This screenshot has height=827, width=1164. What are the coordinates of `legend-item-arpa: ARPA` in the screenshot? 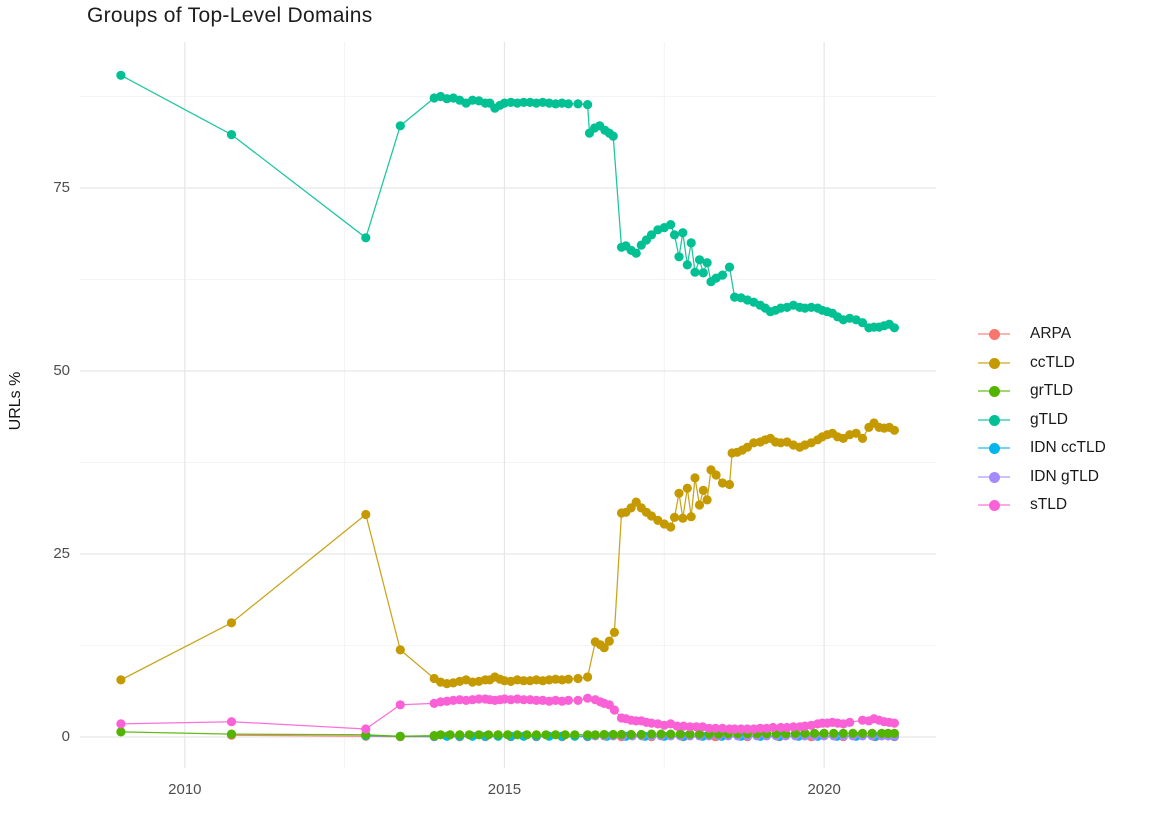 It's located at (1042, 334).